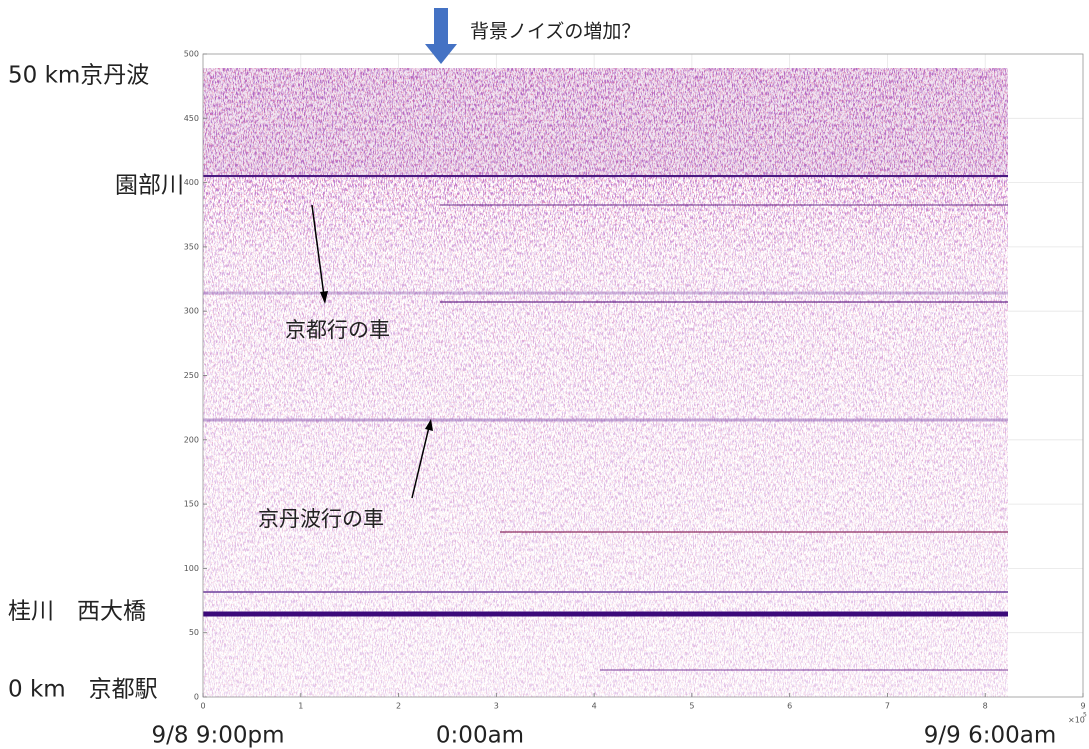  I want to click on place-label: 0 km 京都駅, so click(83, 690).